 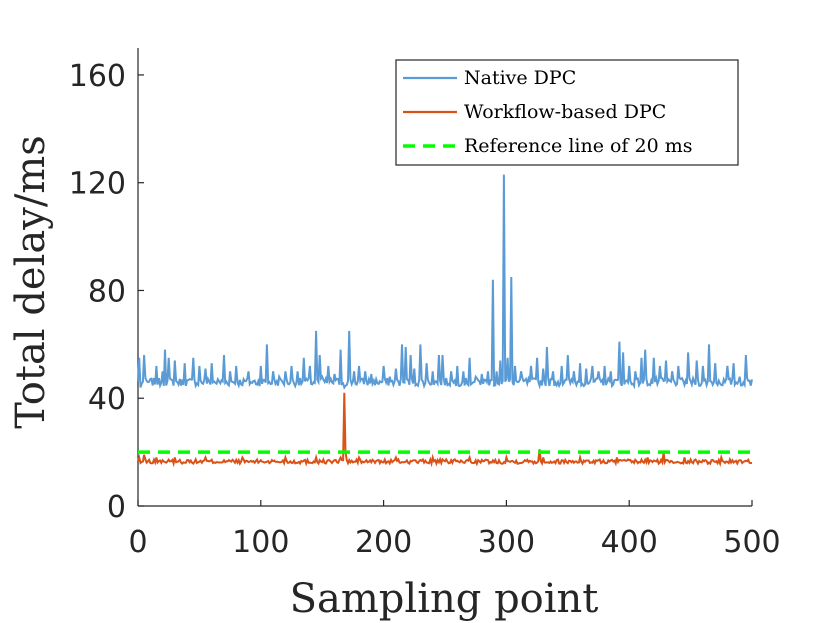 I want to click on y-tick-label: 0, so click(x=116, y=507).